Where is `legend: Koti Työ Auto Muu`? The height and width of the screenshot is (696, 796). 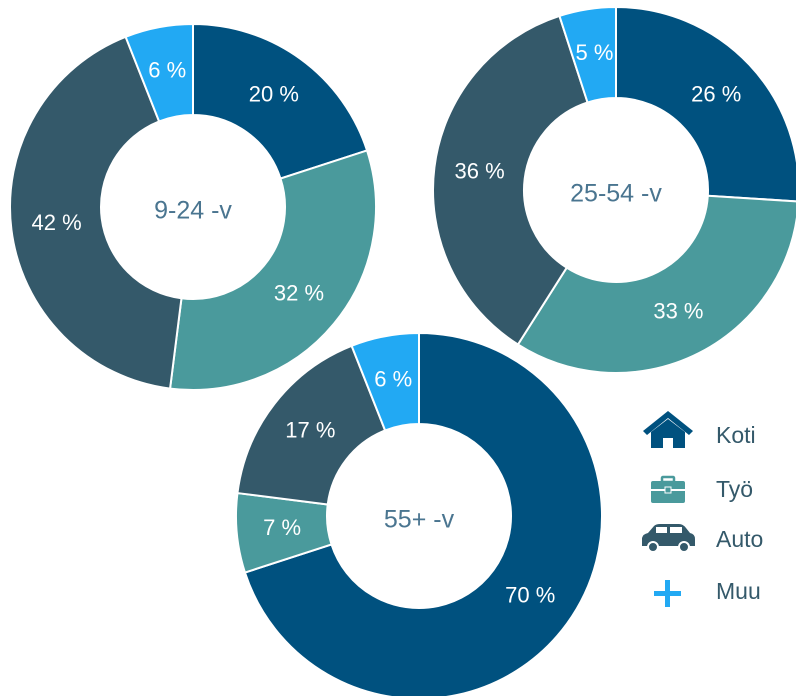
legend: Koti Työ Auto Muu is located at coordinates (702, 509).